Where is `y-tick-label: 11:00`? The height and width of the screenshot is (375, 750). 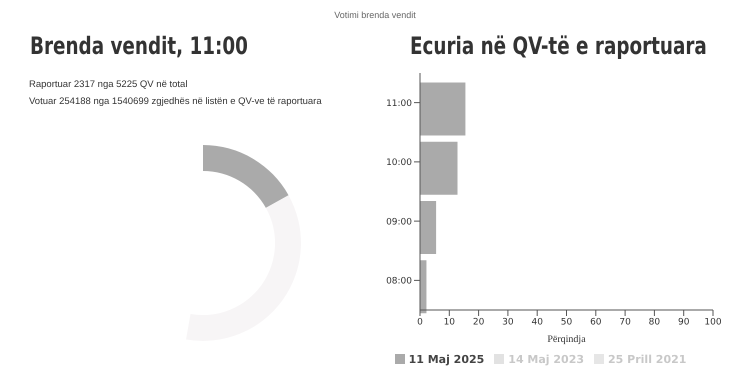 y-tick-label: 11:00 is located at coordinates (399, 103).